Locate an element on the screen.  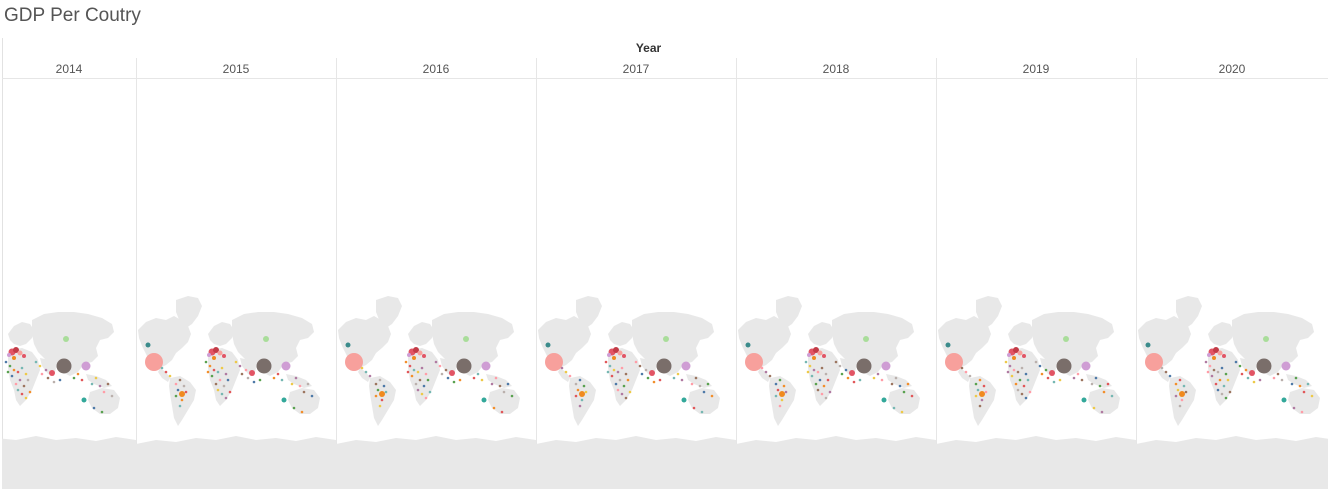
world-map-tile is located at coordinates (636, 392).